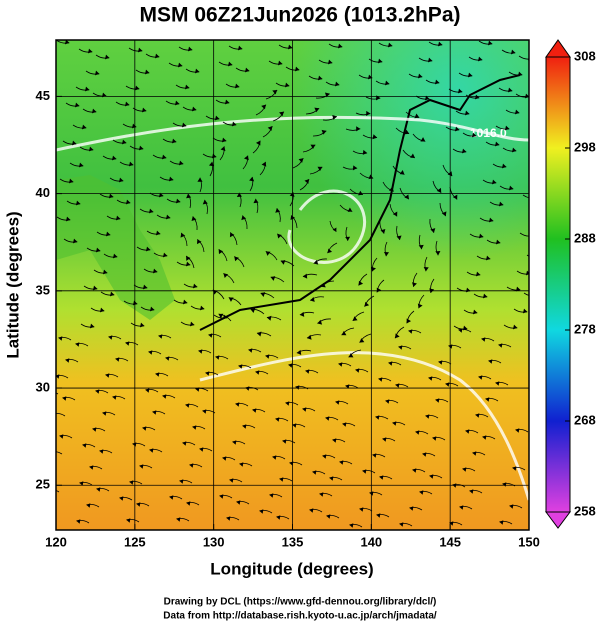 This screenshot has height=625, width=599. Describe the element at coordinates (135, 541) in the screenshot. I see `x-tick-label: 125` at that location.